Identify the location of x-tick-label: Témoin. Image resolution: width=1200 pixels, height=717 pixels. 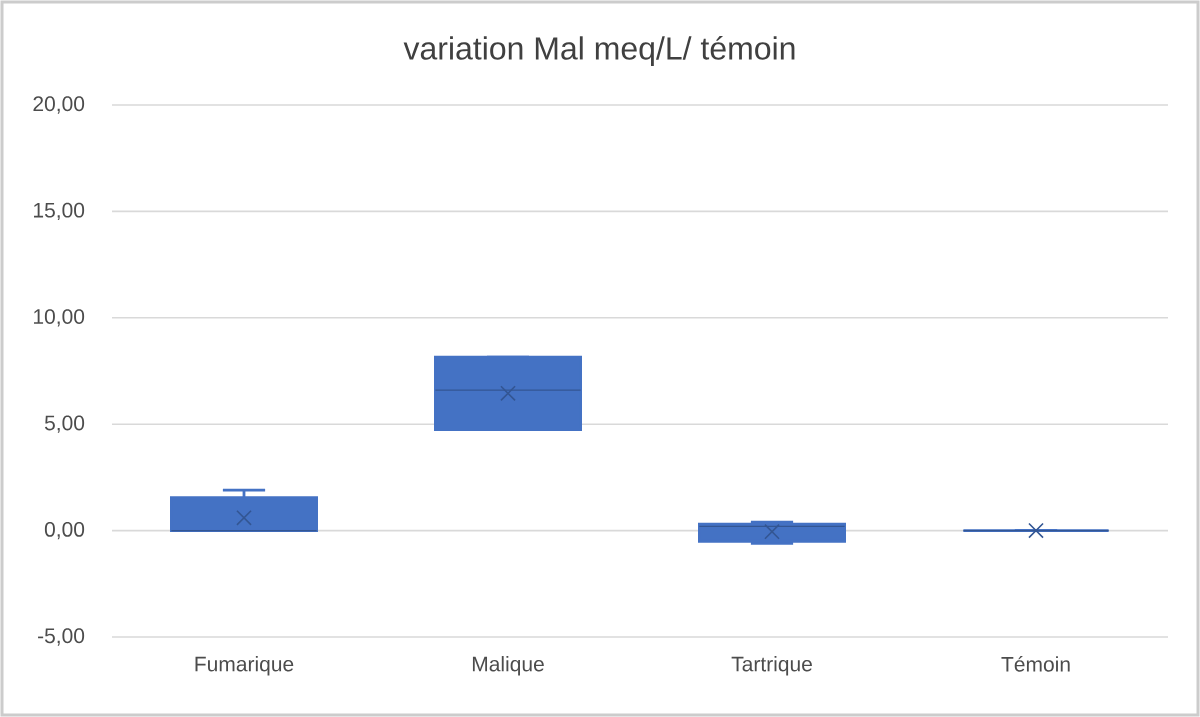
(1035, 664).